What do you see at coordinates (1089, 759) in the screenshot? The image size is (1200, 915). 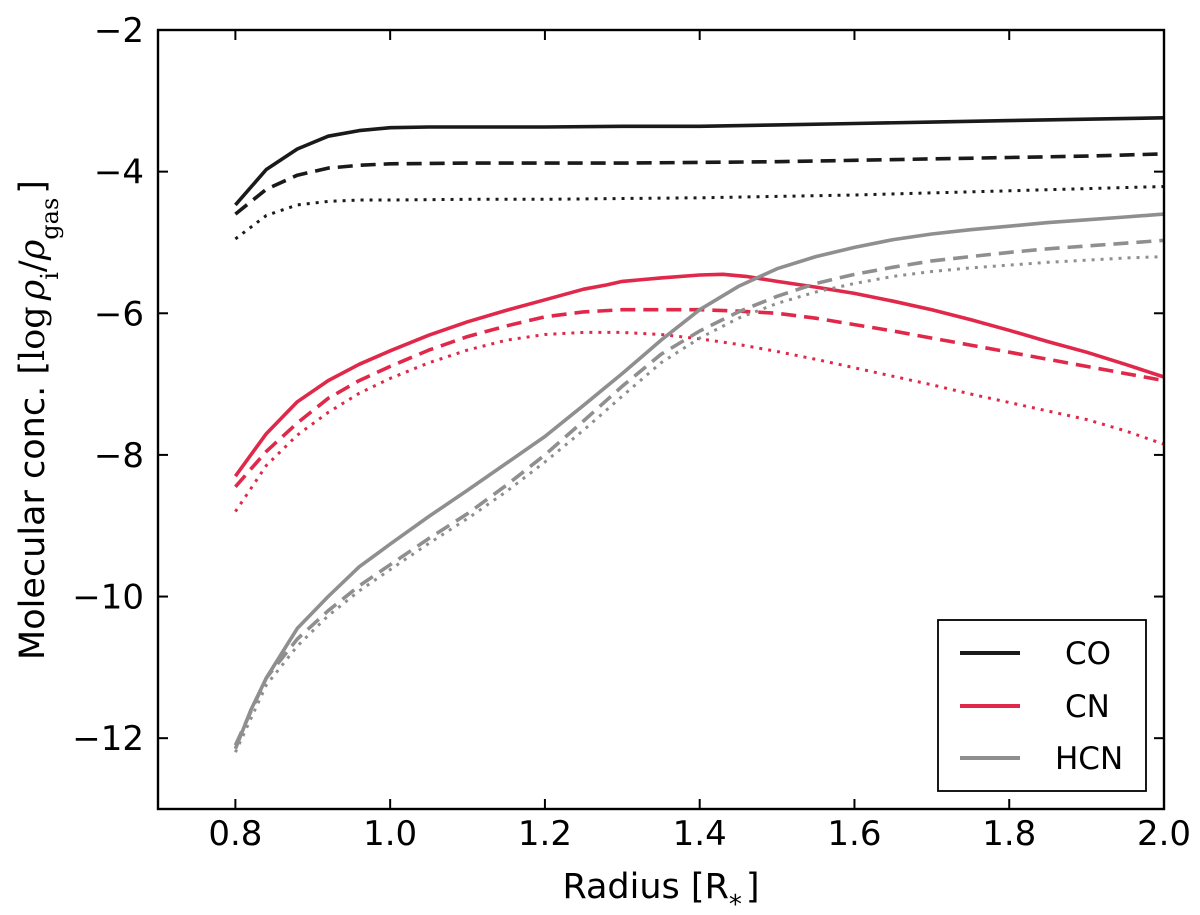 I see `legend-label-hcn: HCN` at bounding box center [1089, 759].